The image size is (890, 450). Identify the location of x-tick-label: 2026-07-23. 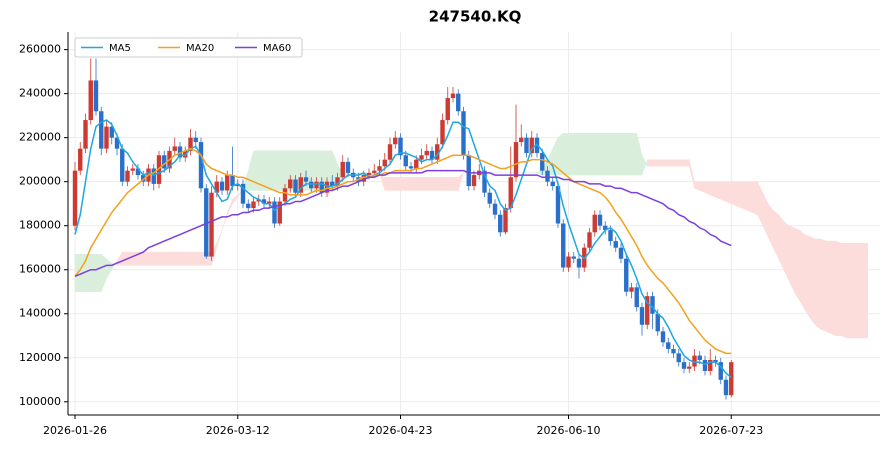
(731, 430).